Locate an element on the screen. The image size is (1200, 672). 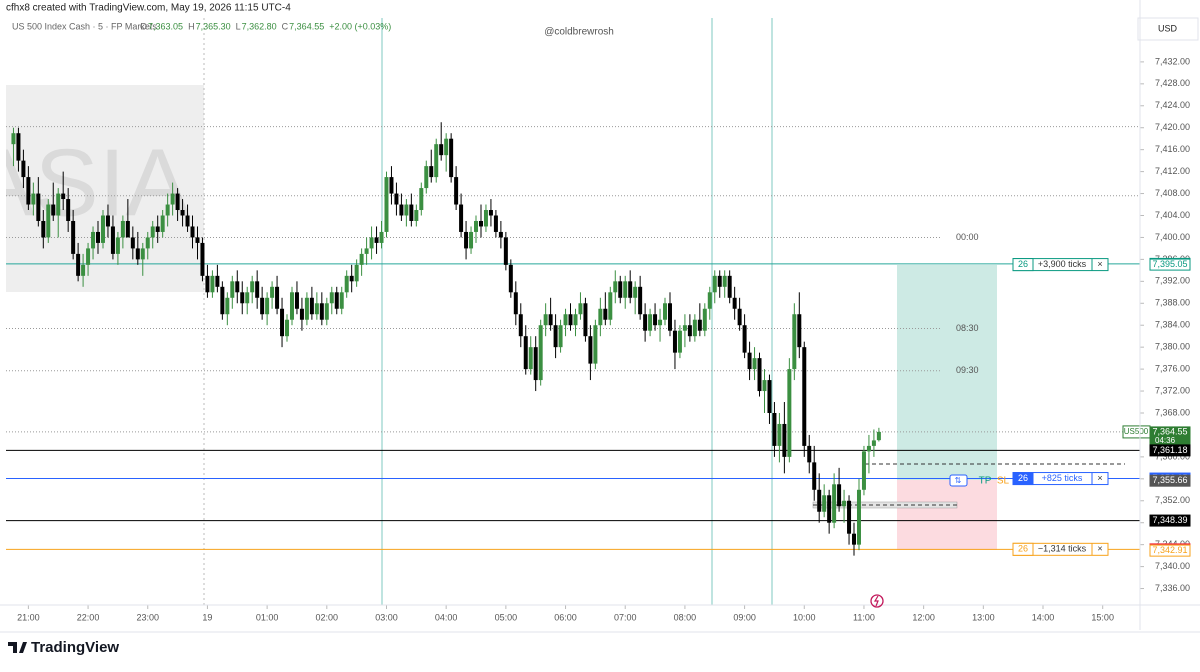
price-tag-label: 7,361.18 is located at coordinates (1169, 450).